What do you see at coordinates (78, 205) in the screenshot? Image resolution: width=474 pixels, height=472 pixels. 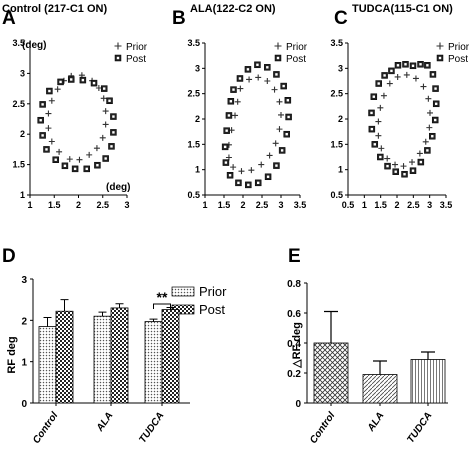 I see `panel-a-x-tick-label: 2` at bounding box center [78, 205].